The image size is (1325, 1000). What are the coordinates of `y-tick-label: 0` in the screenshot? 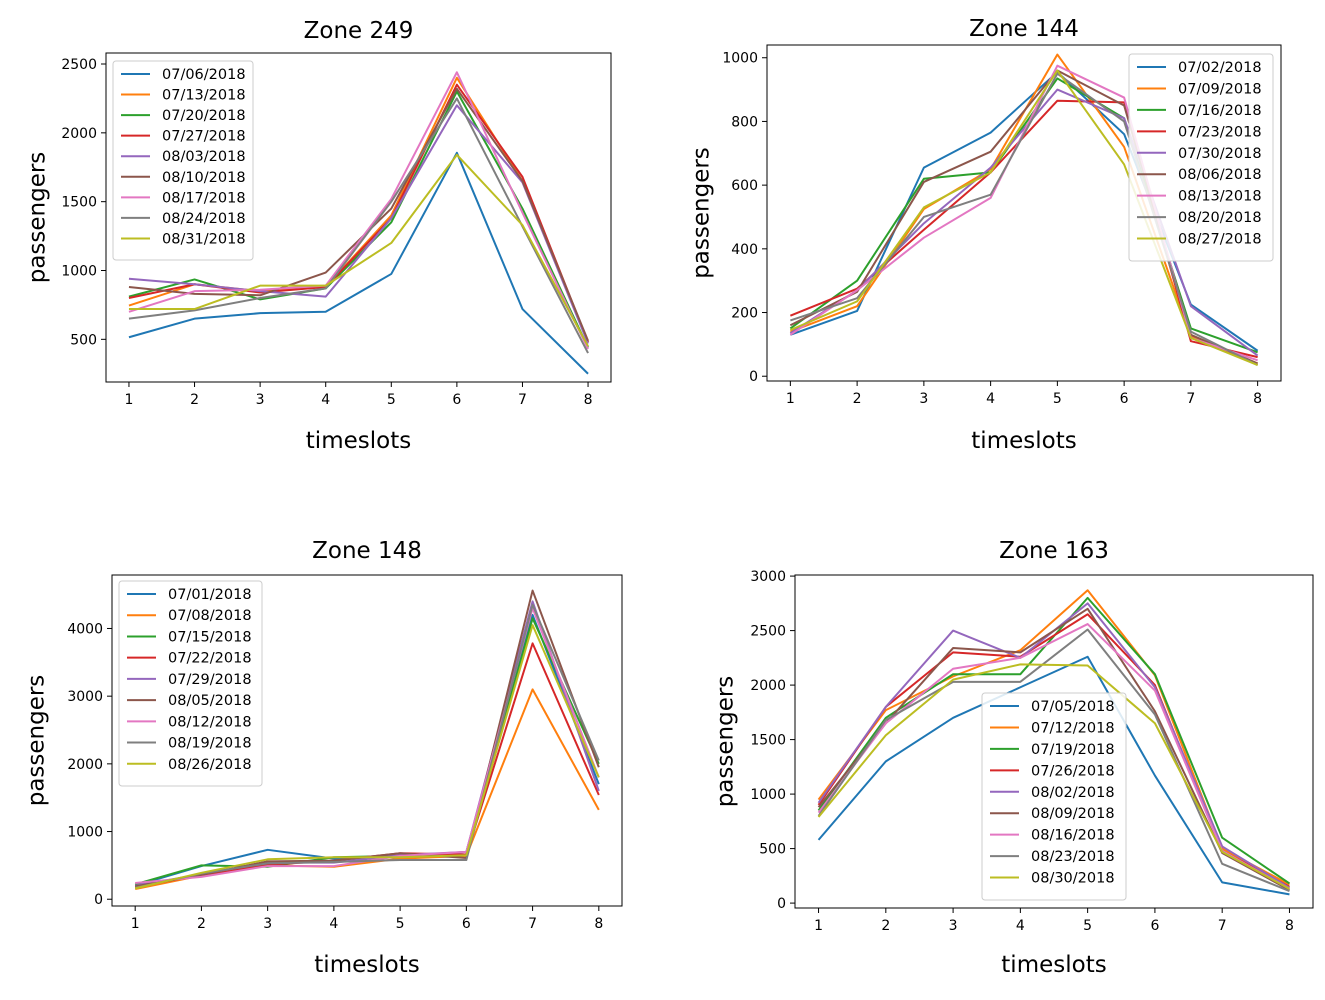 It's located at (98, 900).